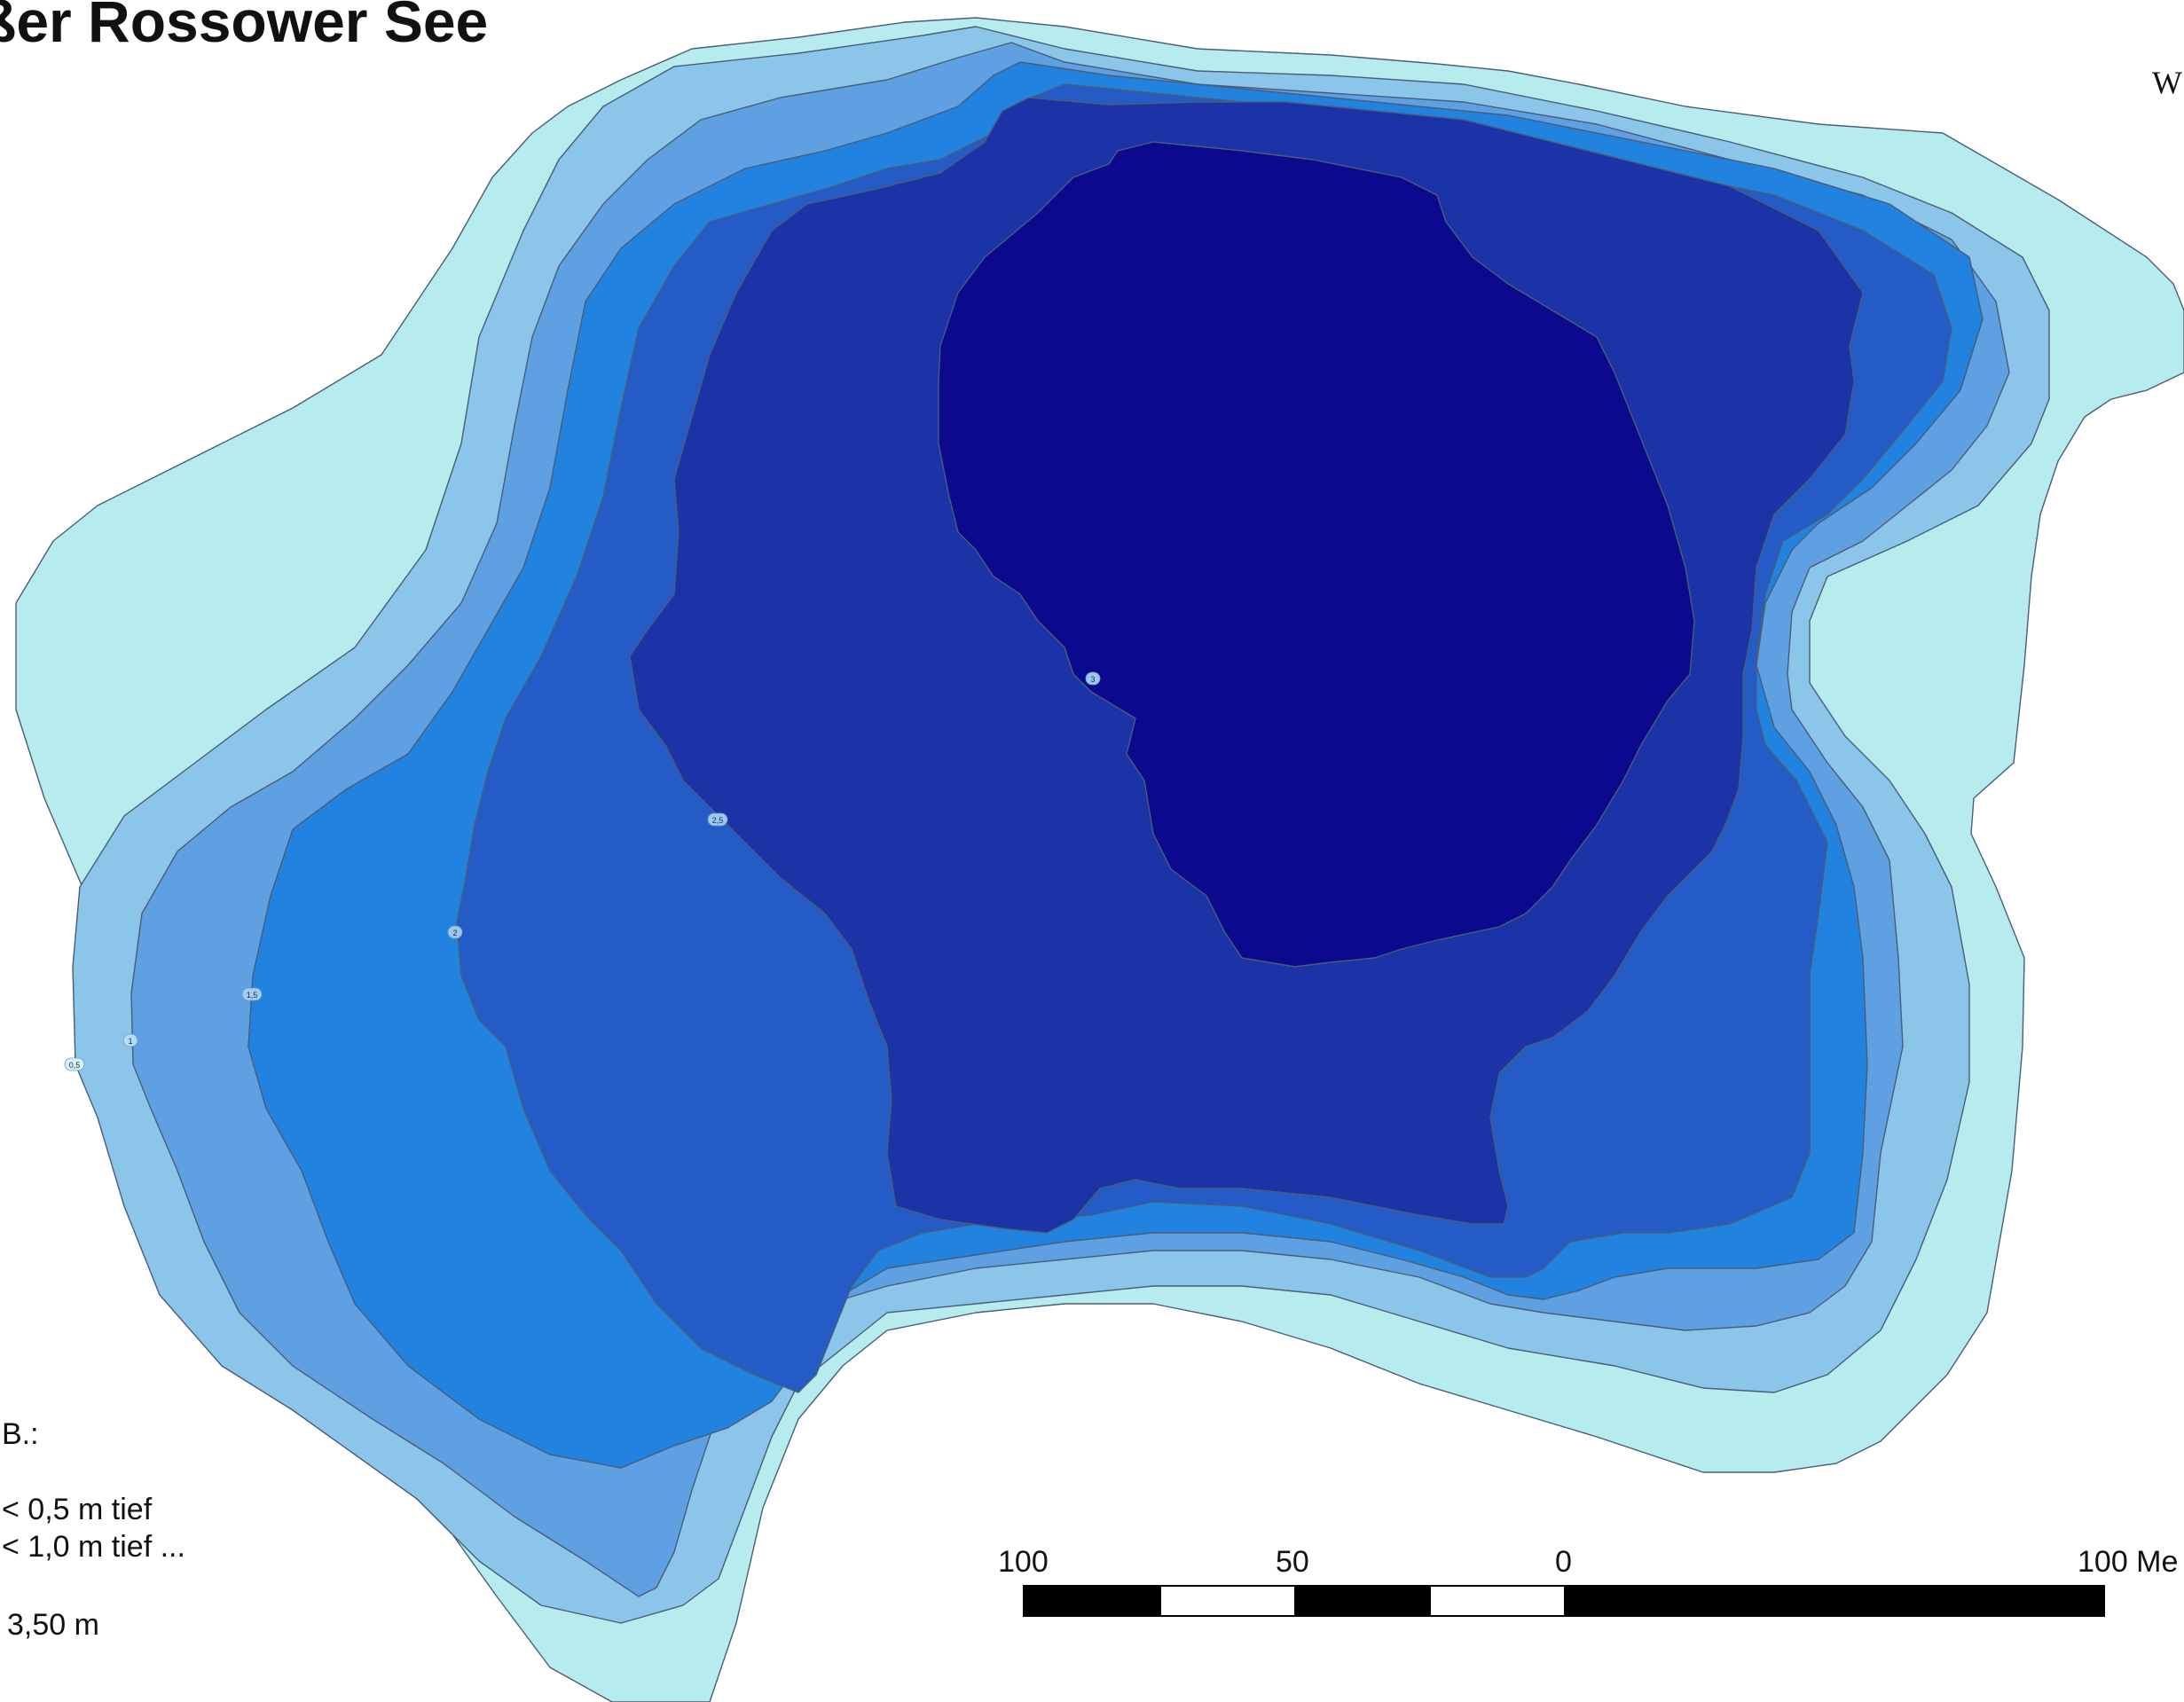  Describe the element at coordinates (77, 1509) in the screenshot. I see `legend-item-0-5: < 0,5 m tief` at that location.